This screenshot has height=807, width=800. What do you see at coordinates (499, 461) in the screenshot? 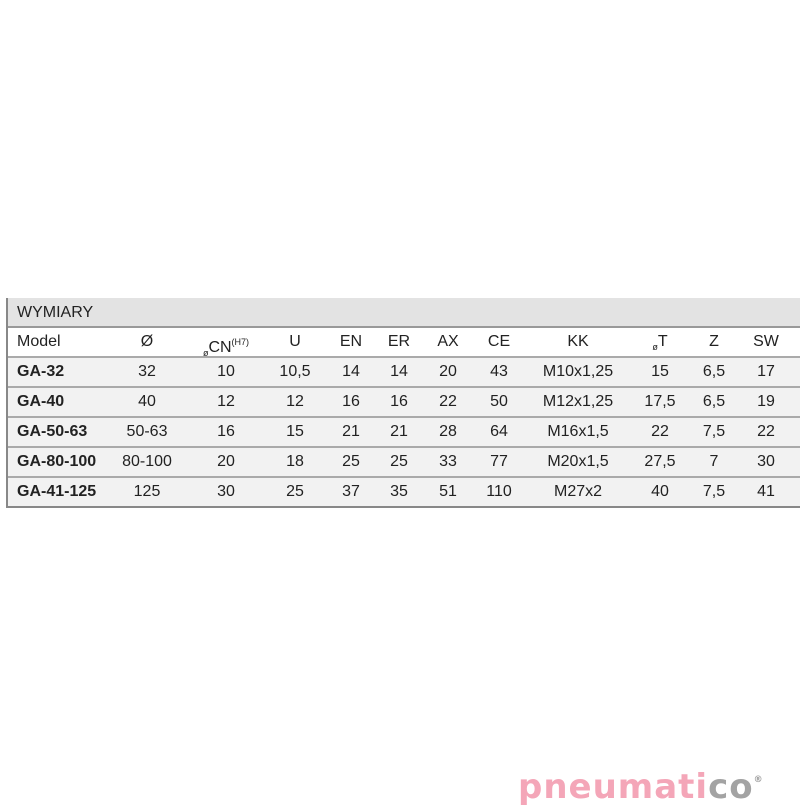
I see `cell-ce: 77` at bounding box center [499, 461].